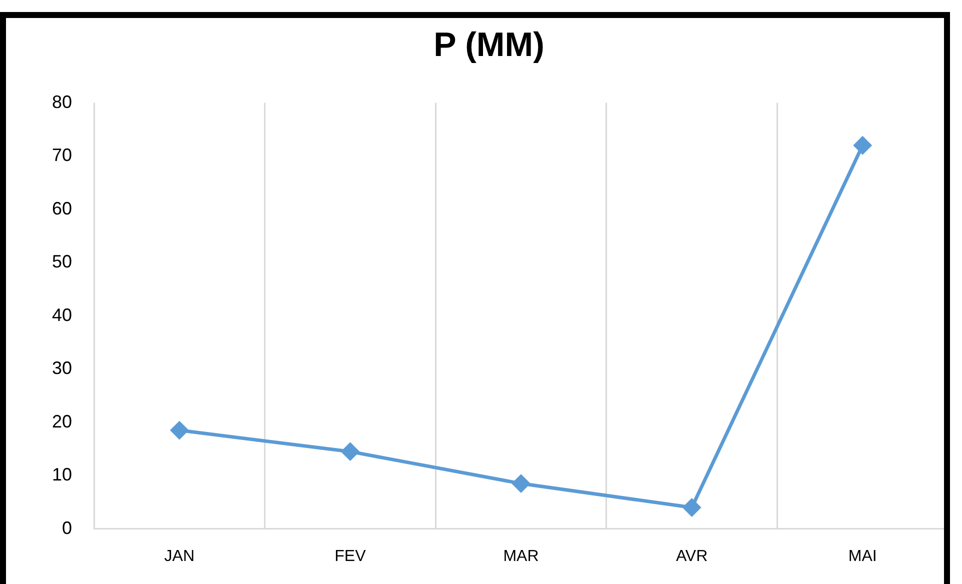 The width and height of the screenshot is (962, 584). I want to click on x-tick-label: MAR, so click(521, 556).